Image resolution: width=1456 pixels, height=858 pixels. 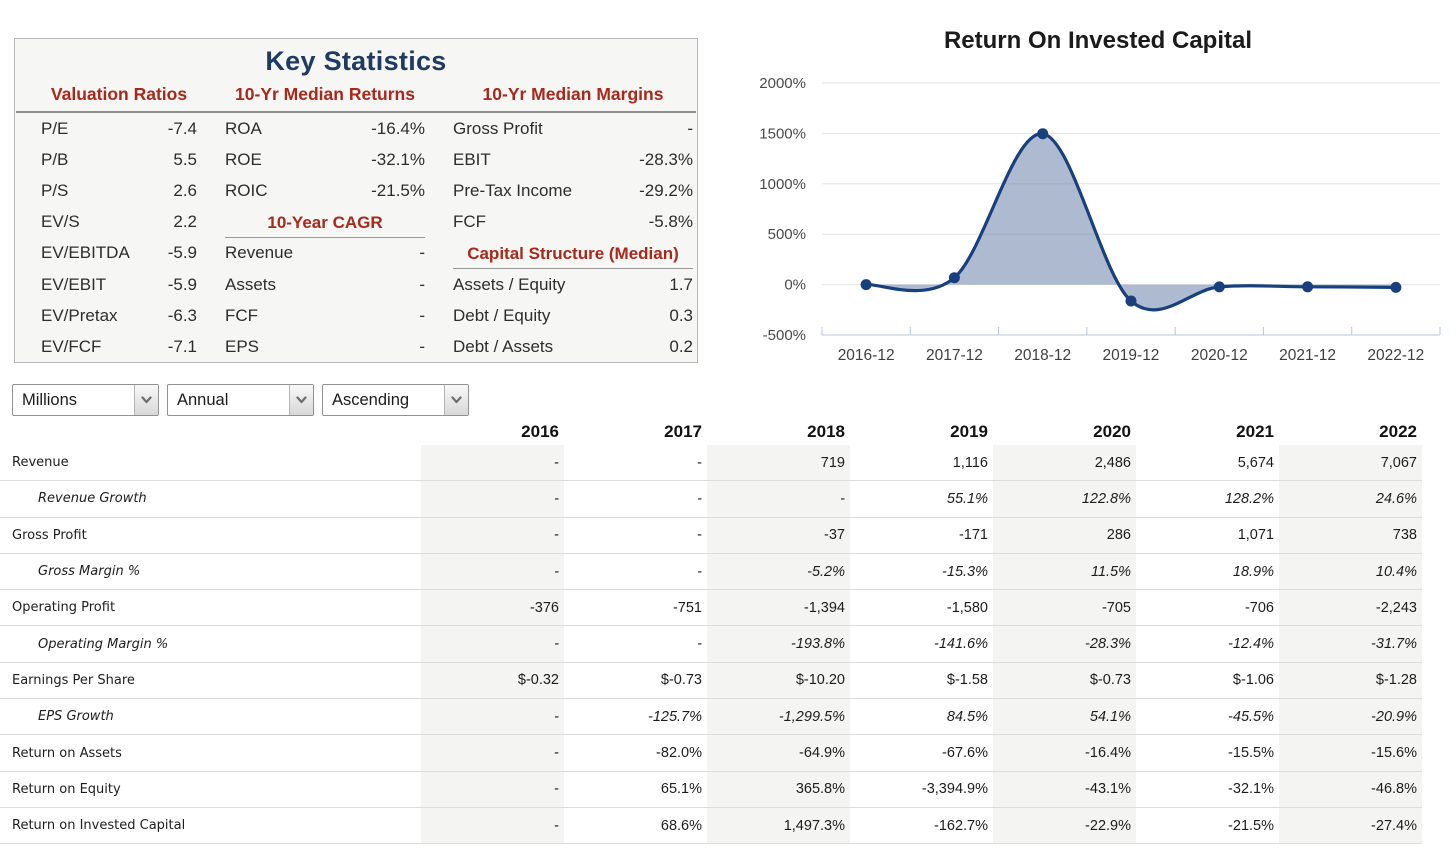 What do you see at coordinates (1098, 40) in the screenshot?
I see `chart-title: Return On Invested Capital` at bounding box center [1098, 40].